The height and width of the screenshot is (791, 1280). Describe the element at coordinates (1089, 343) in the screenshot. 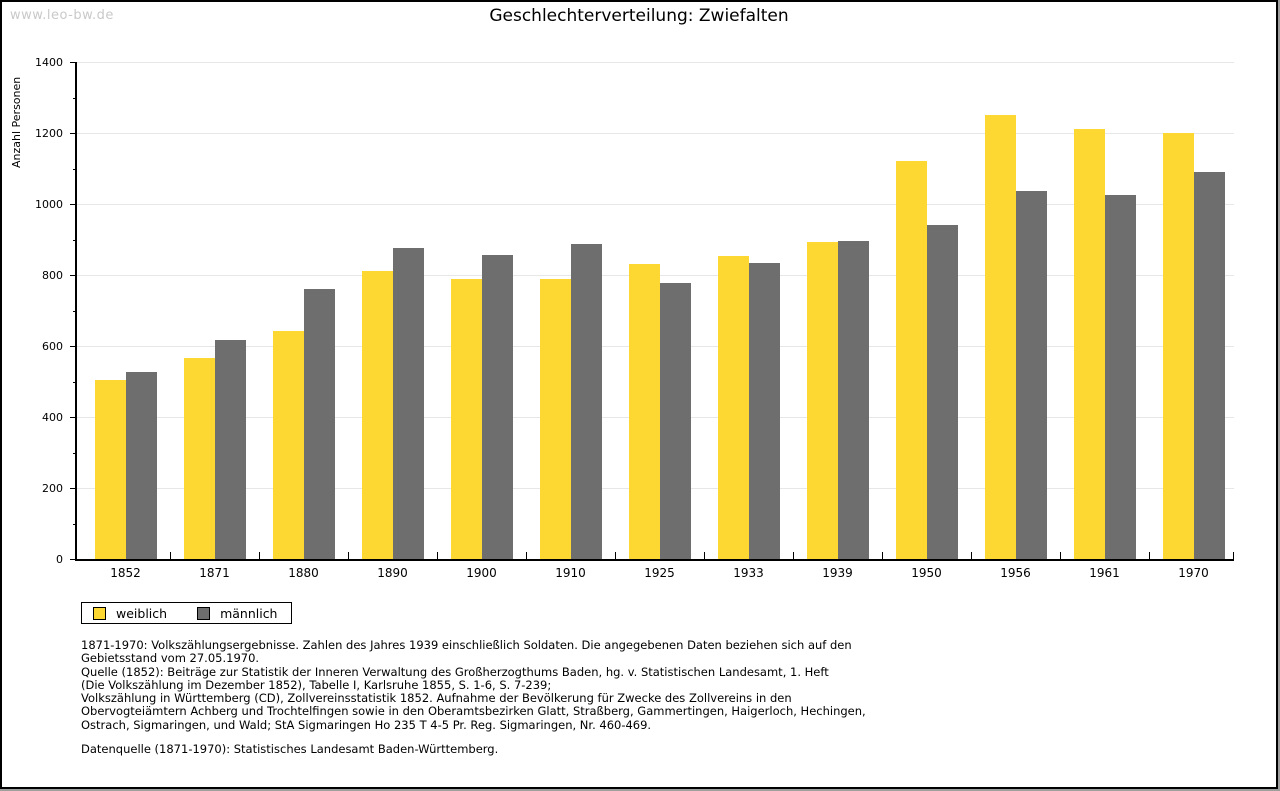

I see `bar-weiblich-1961` at that location.